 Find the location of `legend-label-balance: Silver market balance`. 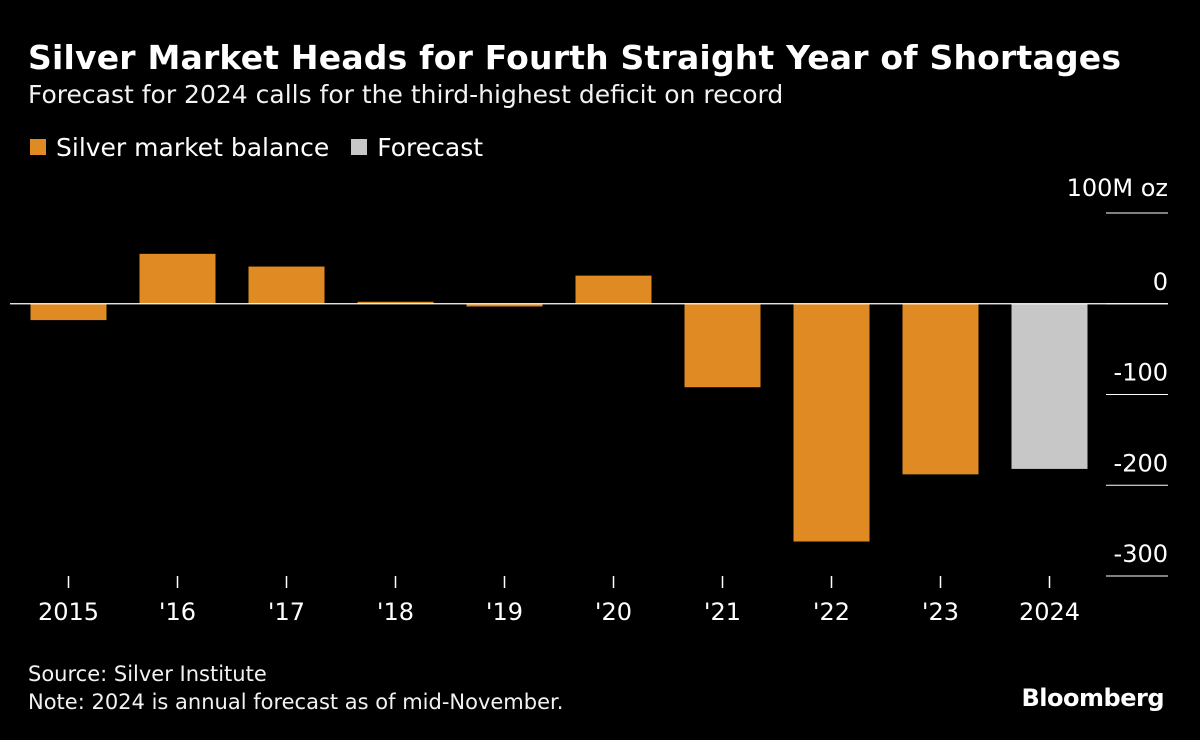

legend-label-balance: Silver market balance is located at coordinates (193, 147).